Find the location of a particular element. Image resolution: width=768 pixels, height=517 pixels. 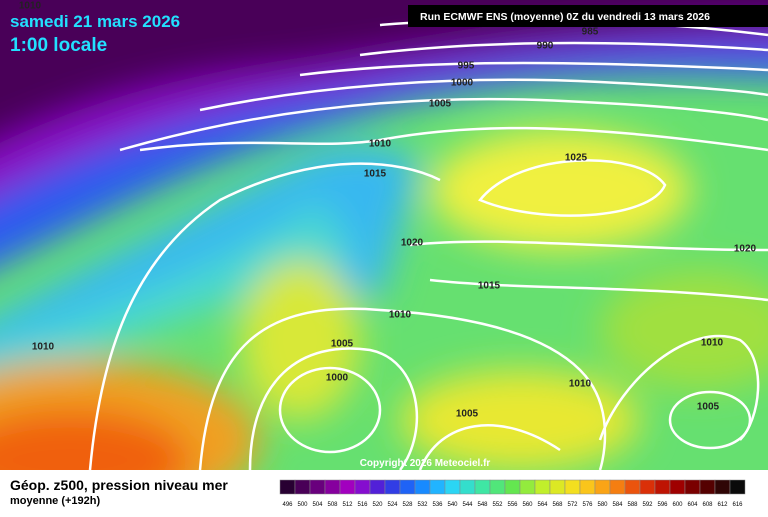

scale-label: 604 is located at coordinates (692, 505).